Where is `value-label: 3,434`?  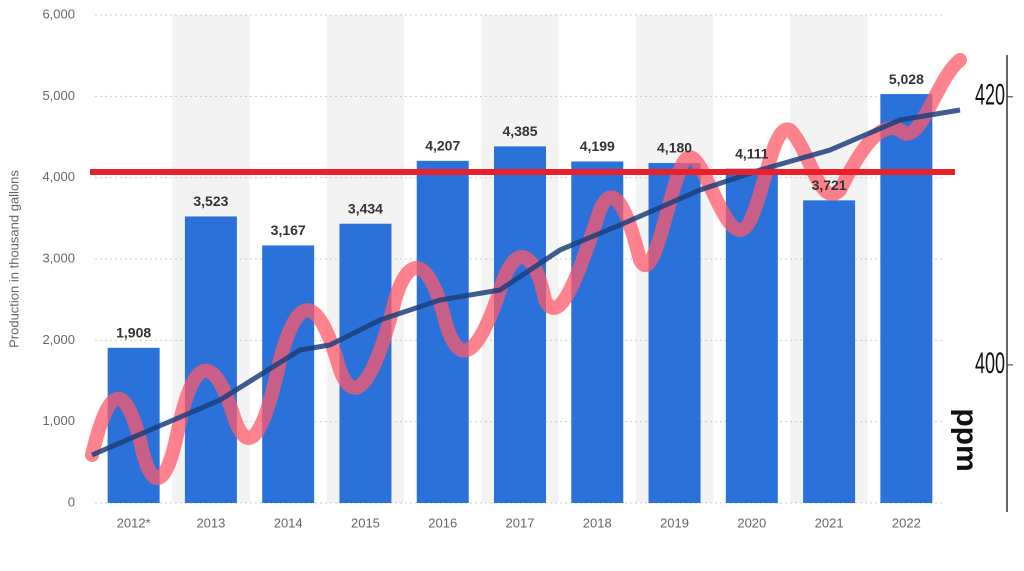
value-label: 3,434 is located at coordinates (365, 208).